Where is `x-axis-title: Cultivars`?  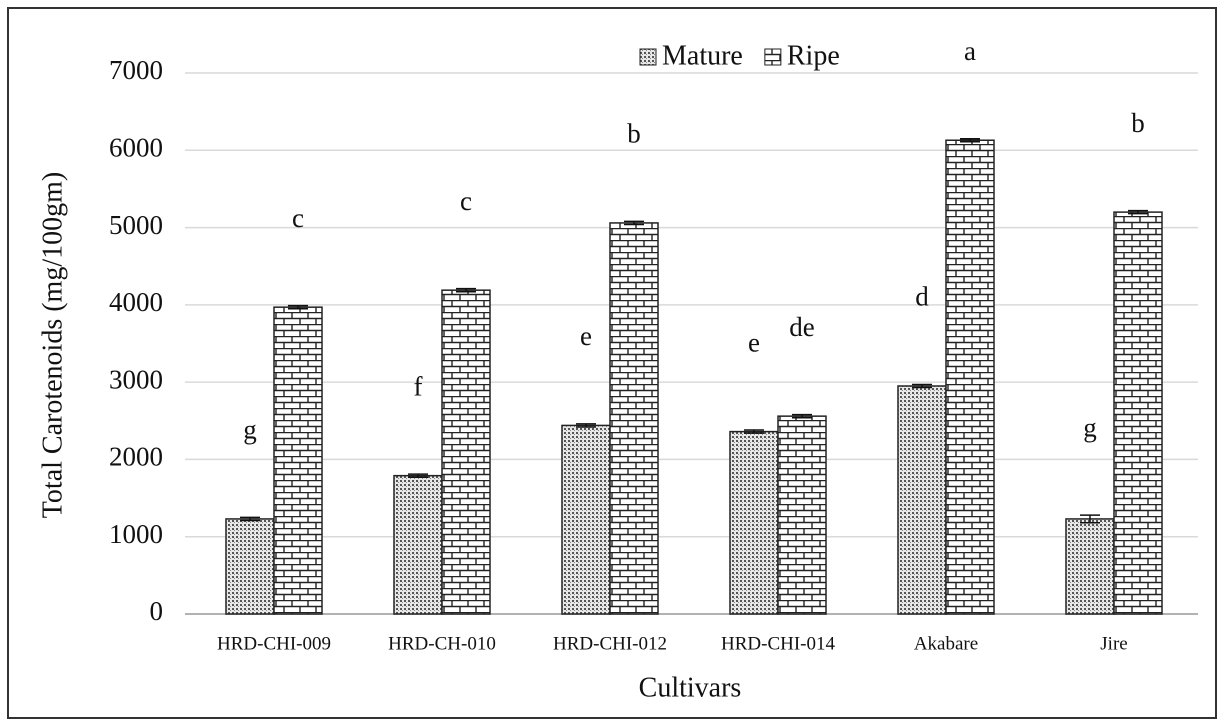
x-axis-title: Cultivars is located at coordinates (690, 687).